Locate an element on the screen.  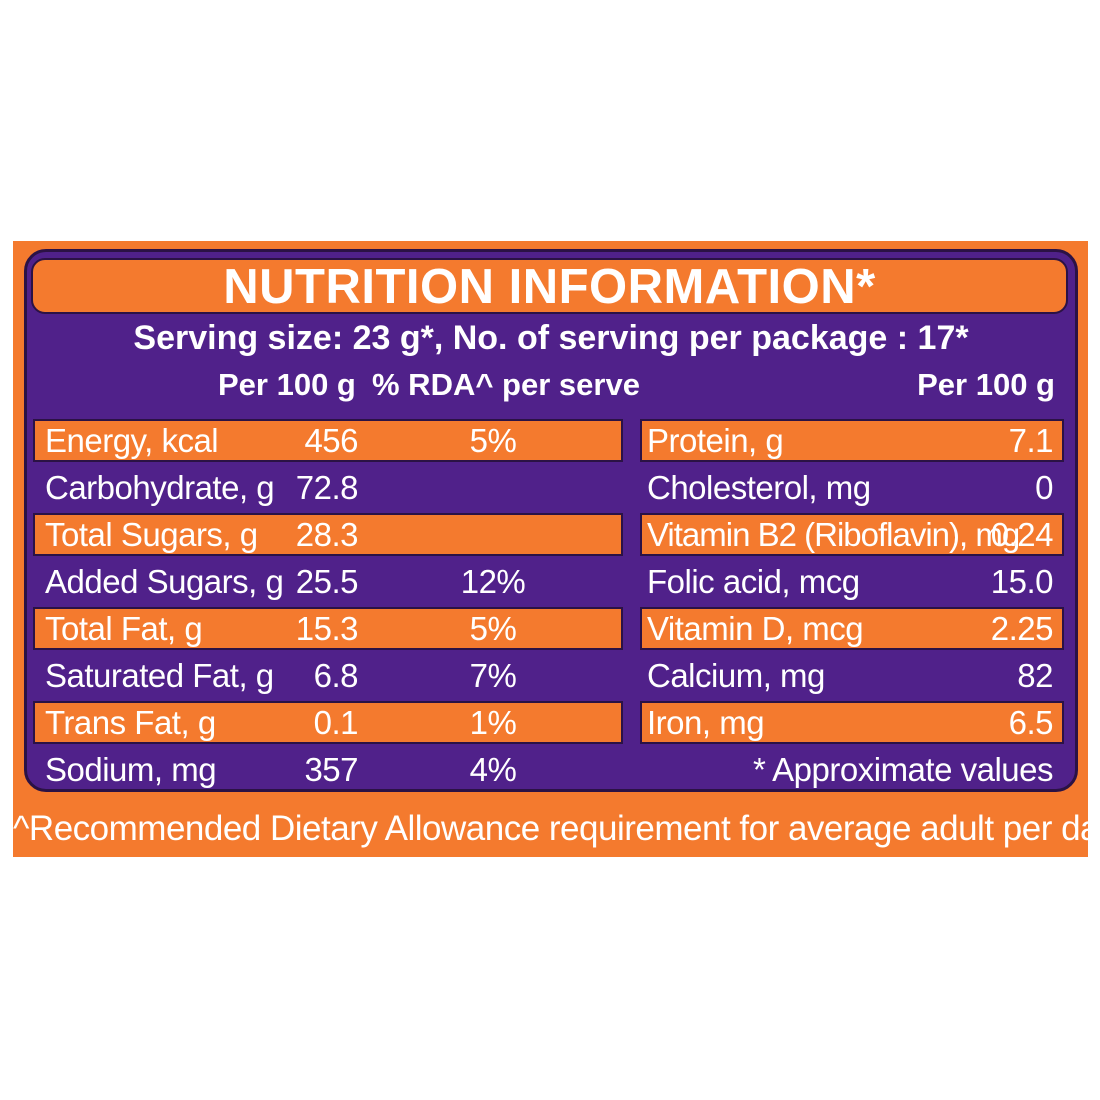
nutrient-value: 6.8 is located at coordinates (336, 675).